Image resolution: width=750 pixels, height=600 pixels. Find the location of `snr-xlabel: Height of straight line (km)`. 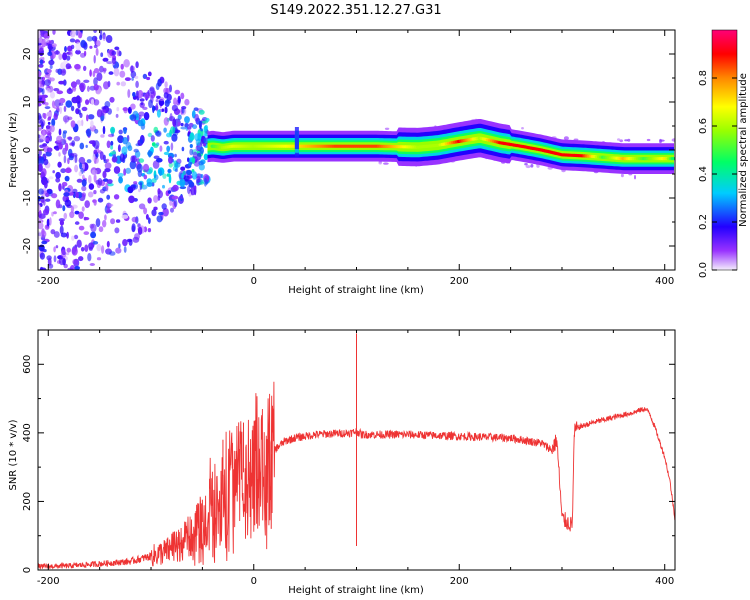

snr-xlabel: Height of straight line (km) is located at coordinates (356, 590).